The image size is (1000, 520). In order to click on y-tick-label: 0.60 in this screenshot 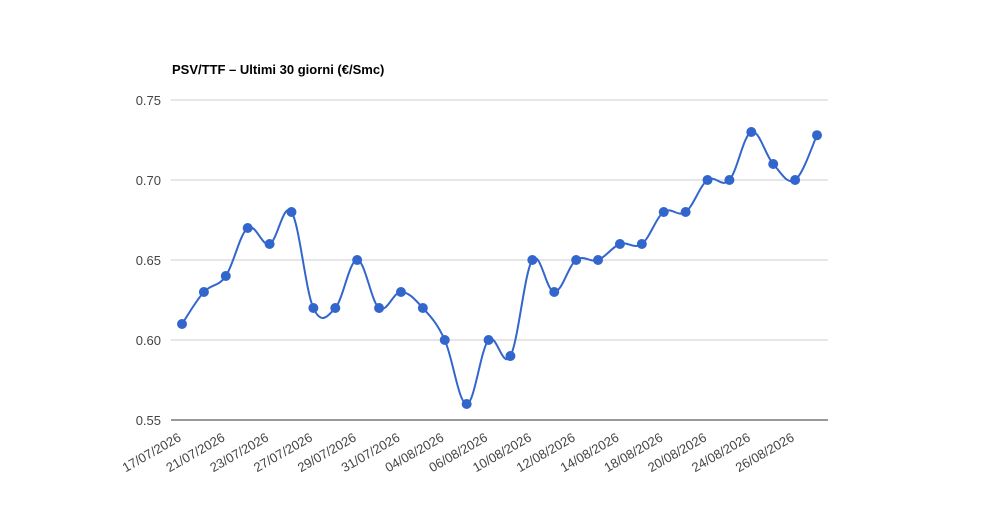, I will do `click(148, 340)`.